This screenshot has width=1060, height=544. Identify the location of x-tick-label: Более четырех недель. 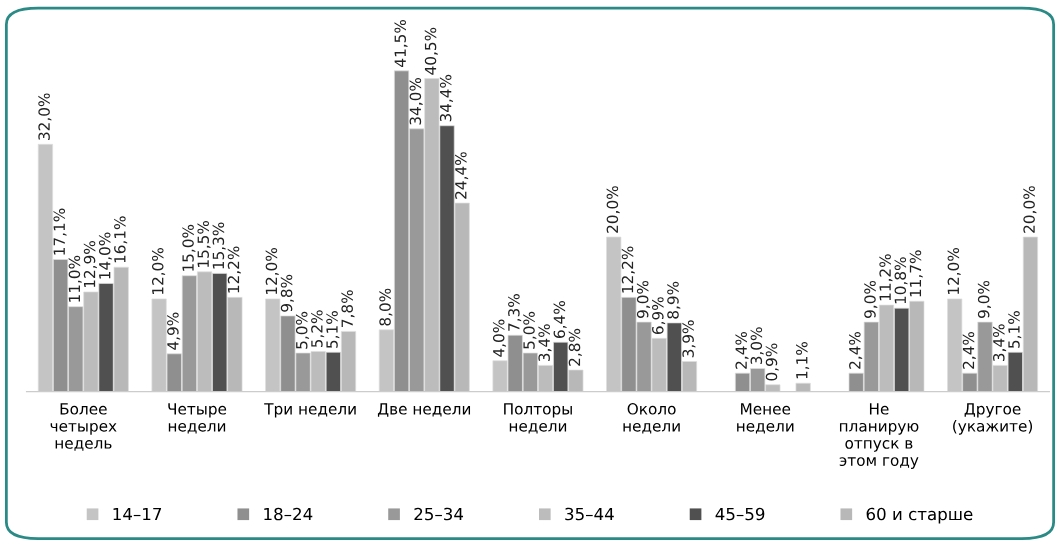
(83, 427).